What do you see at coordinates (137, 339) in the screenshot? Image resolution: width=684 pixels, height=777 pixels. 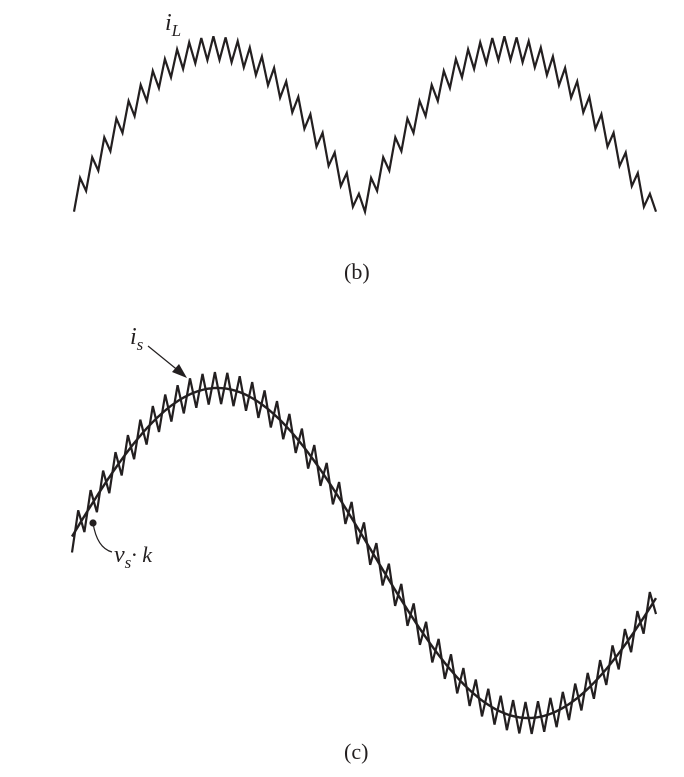 I see `line-current-label: is` at bounding box center [137, 339].